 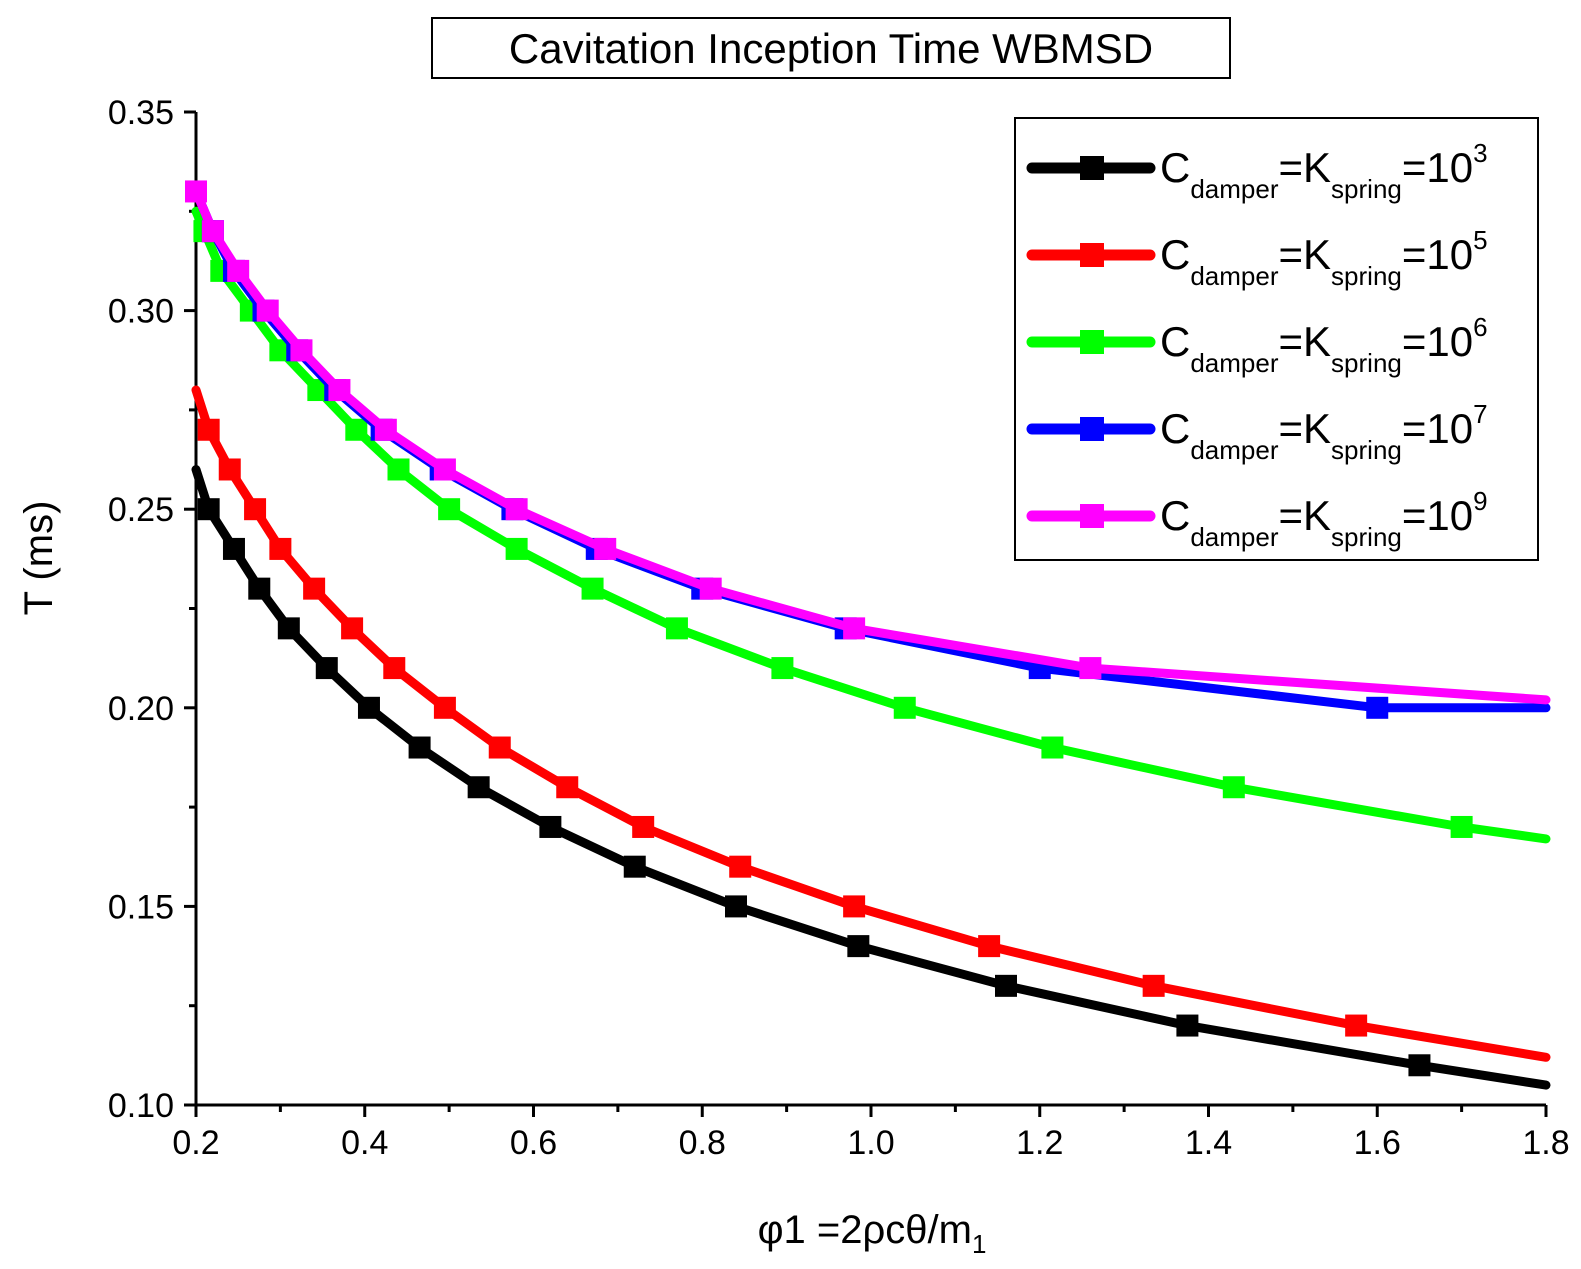 I want to click on x-axis-label: φ1 =2ρcθ/m1, so click(x=872, y=1233).